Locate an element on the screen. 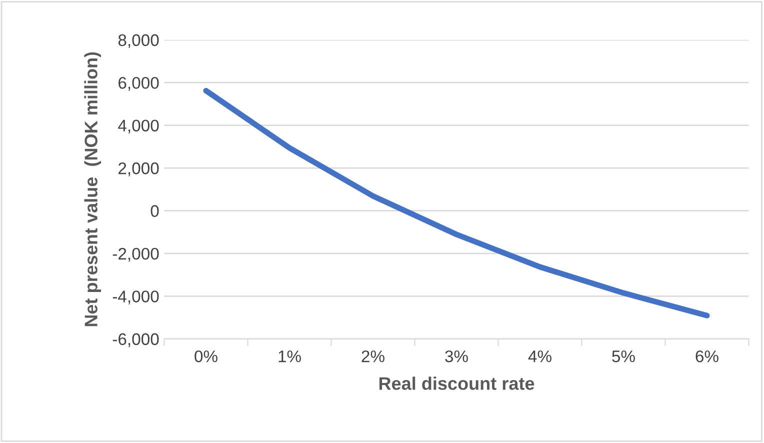 This screenshot has height=443, width=764. y-tick-label: 2,000 is located at coordinates (138, 169).